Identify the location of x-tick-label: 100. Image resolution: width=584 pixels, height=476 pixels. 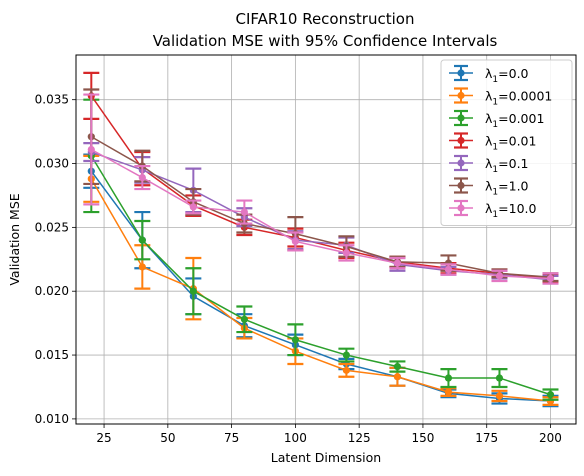
(295, 438).